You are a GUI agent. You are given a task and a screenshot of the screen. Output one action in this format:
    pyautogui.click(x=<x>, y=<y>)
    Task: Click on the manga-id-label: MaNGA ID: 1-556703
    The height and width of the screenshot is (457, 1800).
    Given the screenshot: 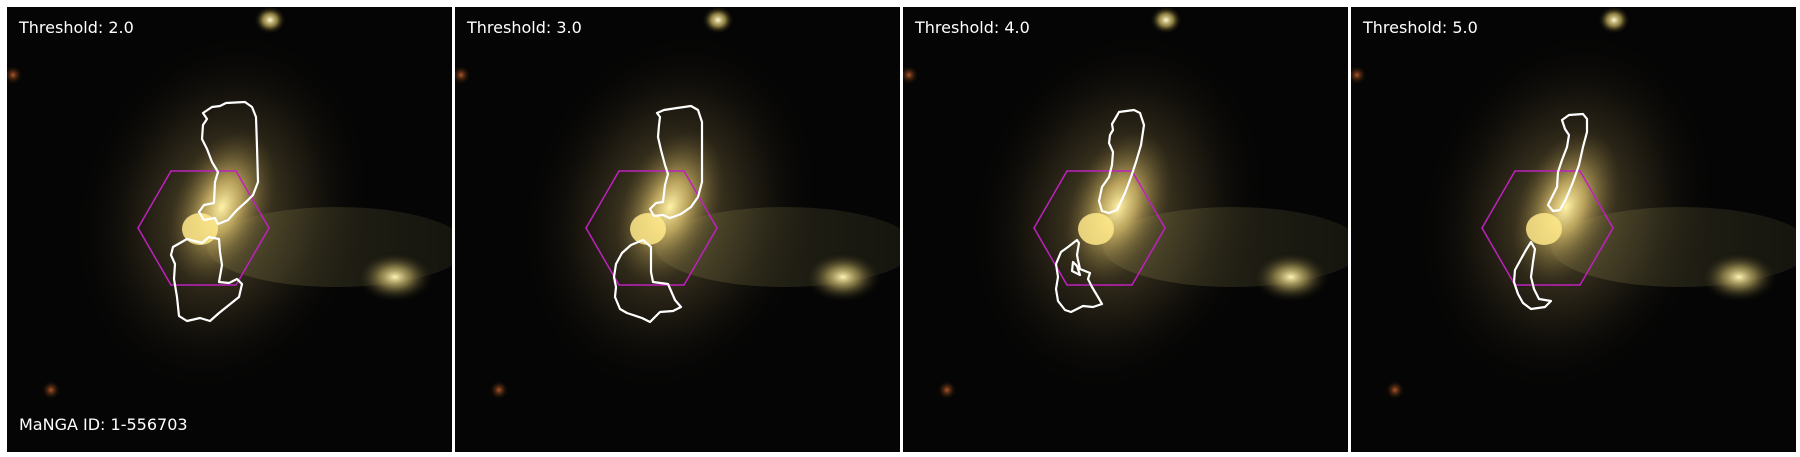 What is the action you would take?
    pyautogui.click(x=103, y=424)
    